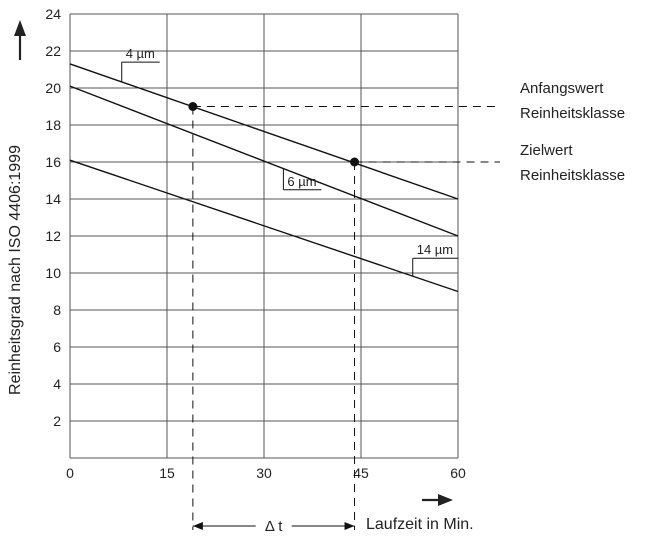  What do you see at coordinates (53, 199) in the screenshot?
I see `y-tick-label: 14` at bounding box center [53, 199].